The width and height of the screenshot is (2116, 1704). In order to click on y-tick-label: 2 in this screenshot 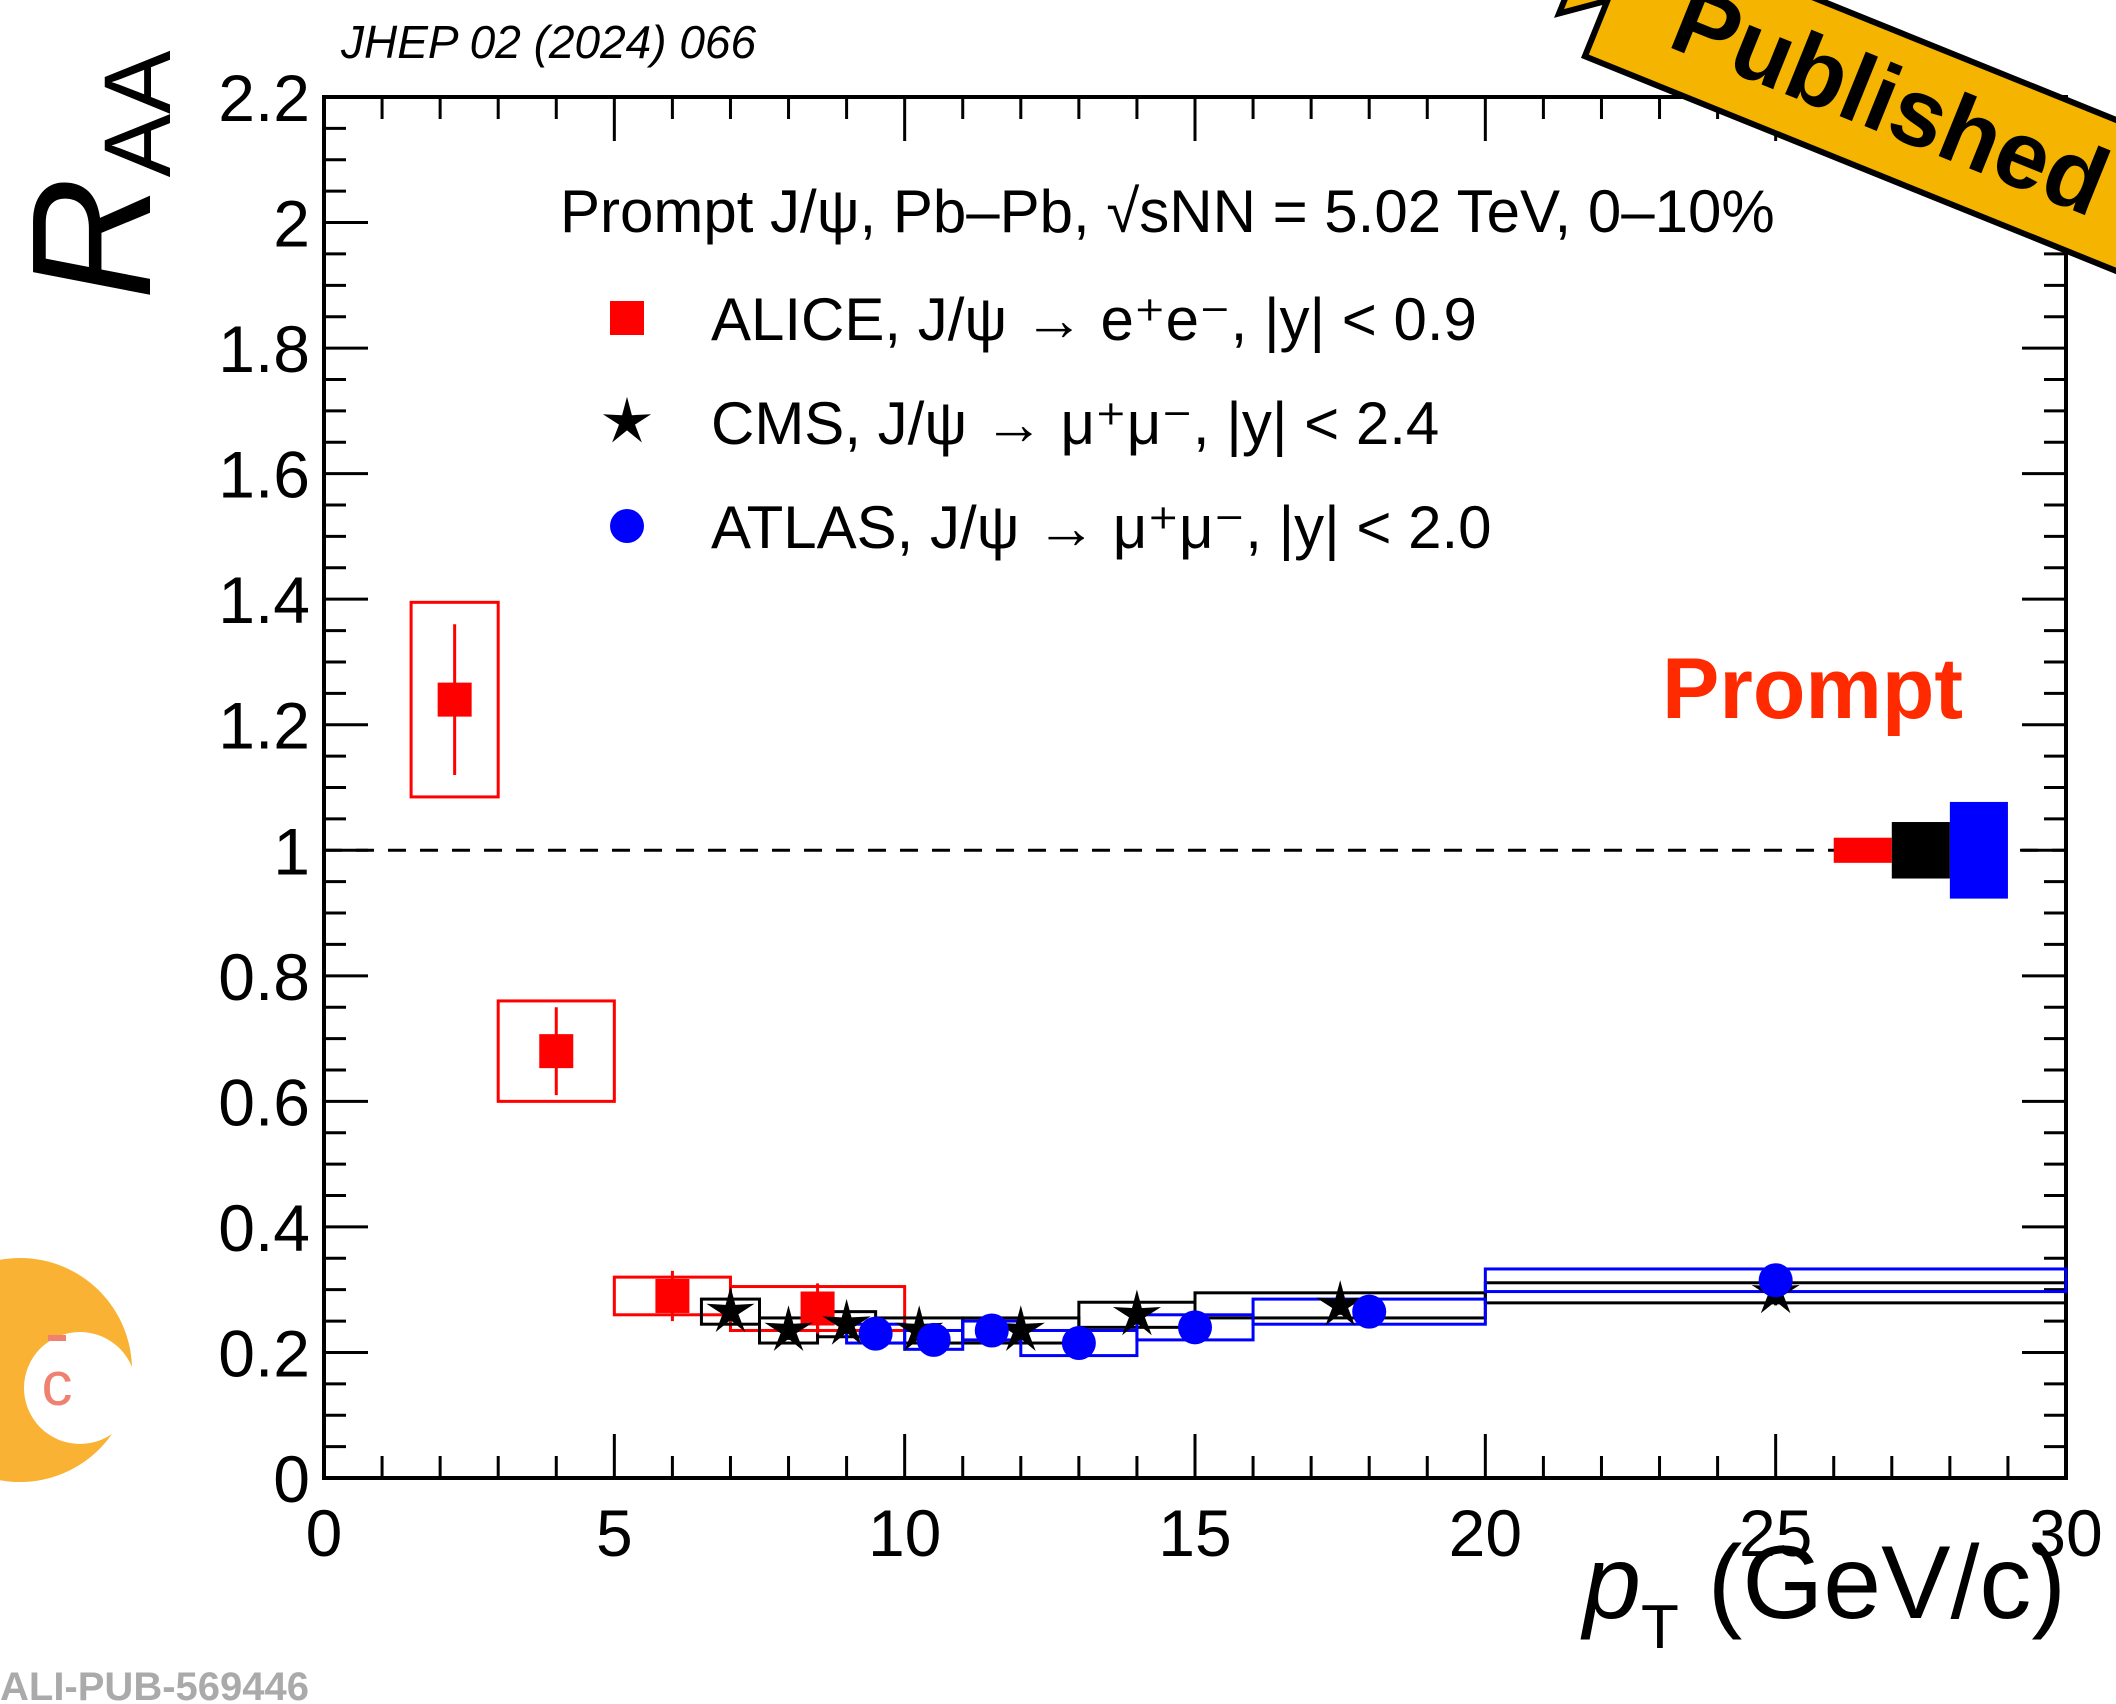, I will do `click(291, 224)`.